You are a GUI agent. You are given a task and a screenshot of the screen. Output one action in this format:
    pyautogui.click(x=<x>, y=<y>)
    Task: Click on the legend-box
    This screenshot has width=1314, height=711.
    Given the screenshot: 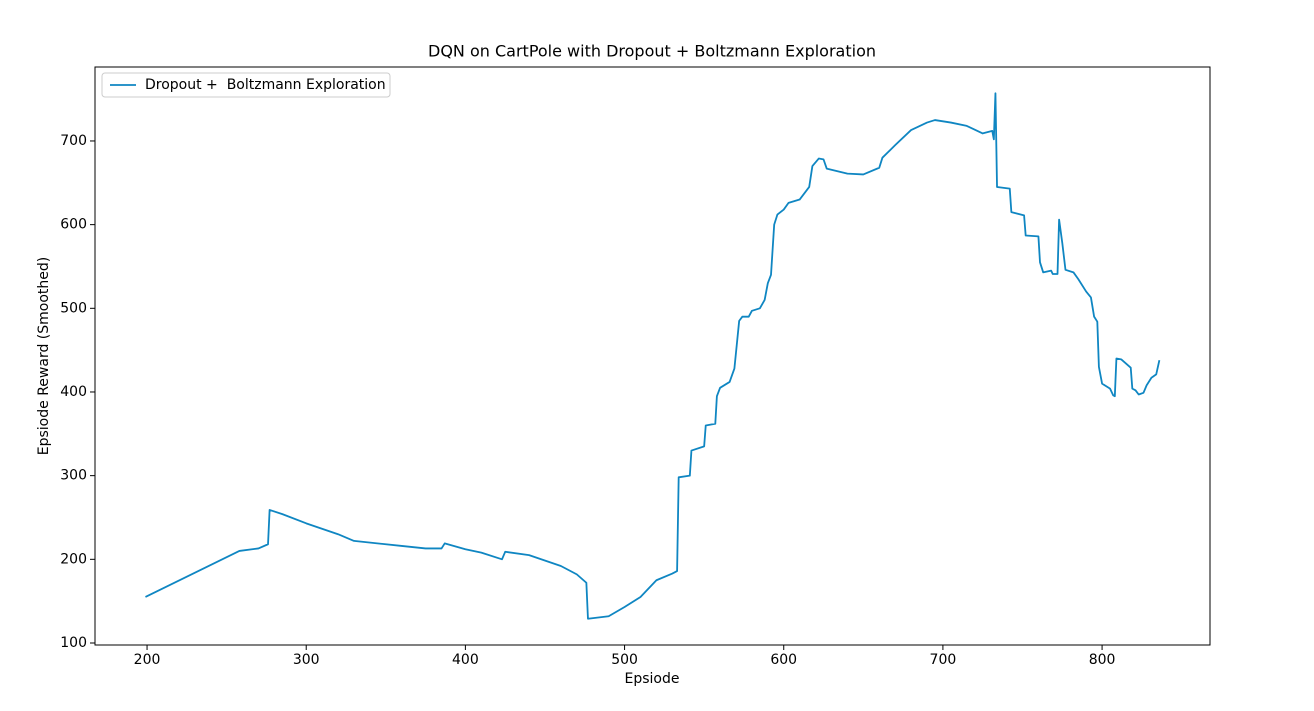 What is the action you would take?
    pyautogui.click(x=246, y=85)
    